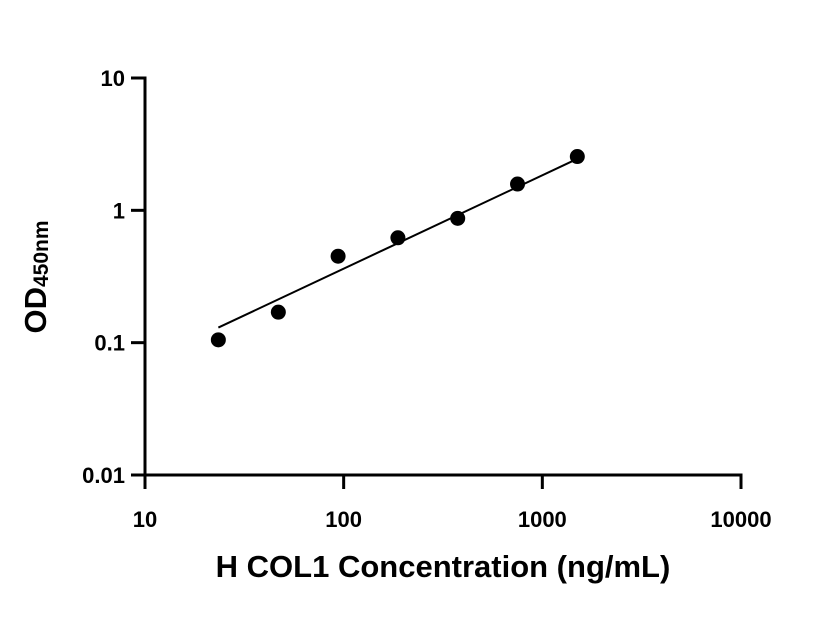 The width and height of the screenshot is (816, 640). Describe the element at coordinates (542, 519) in the screenshot. I see `x-tick-label: 1000` at that location.